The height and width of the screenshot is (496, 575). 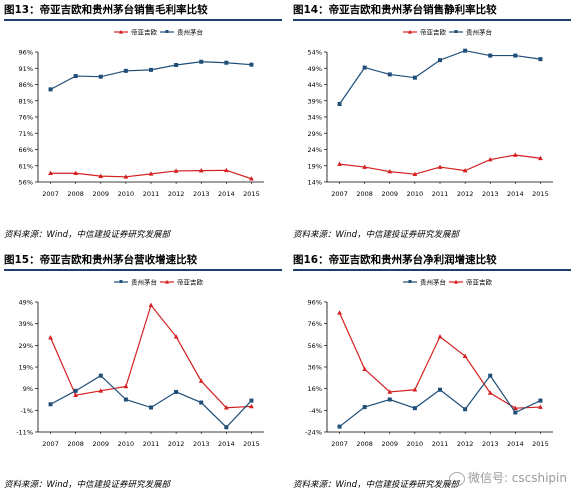 What do you see at coordinates (515, 194) in the screenshot?
I see `x-tick-label: 2014` at bounding box center [515, 194].